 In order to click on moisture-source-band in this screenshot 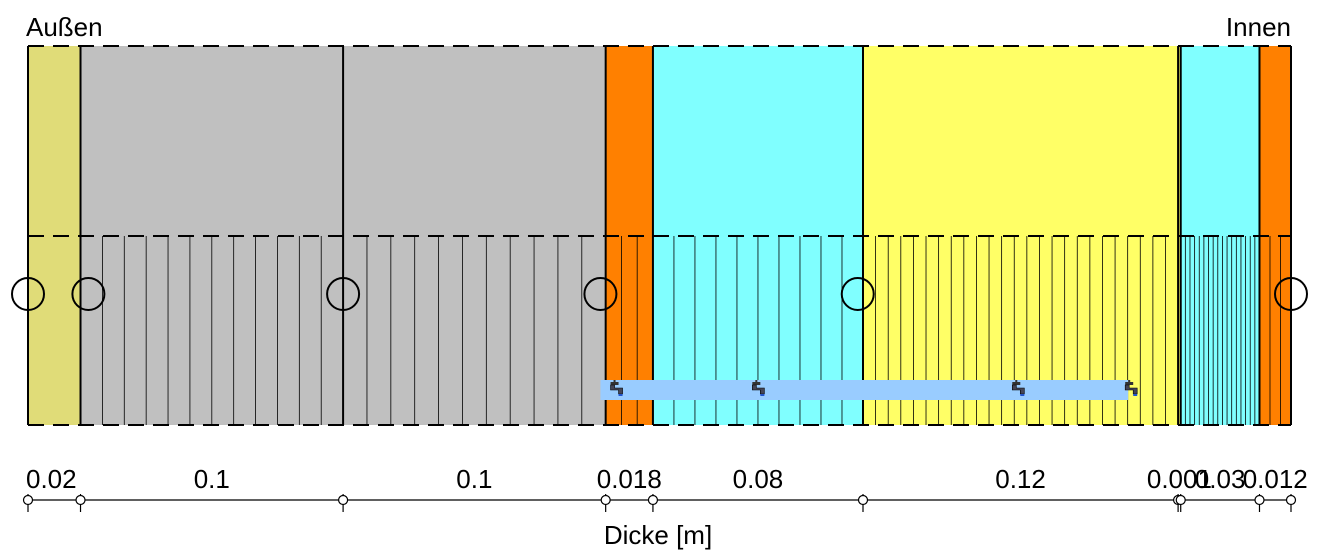, I will do `click(864, 390)`.